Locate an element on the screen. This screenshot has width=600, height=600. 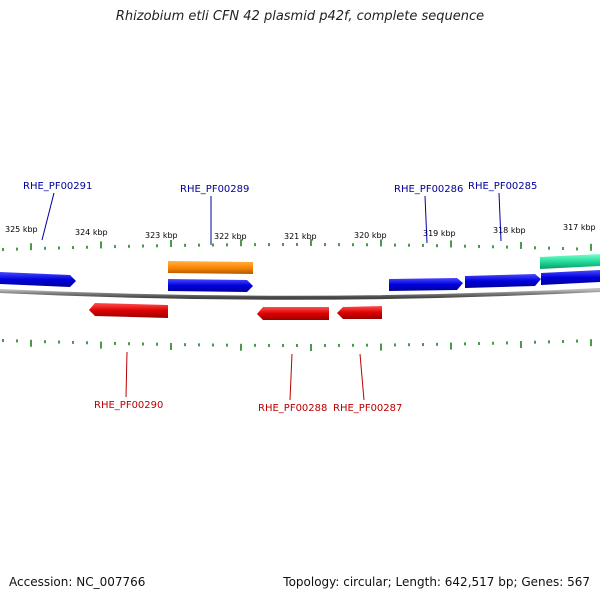
feature-orange-block is located at coordinates (210, 267).